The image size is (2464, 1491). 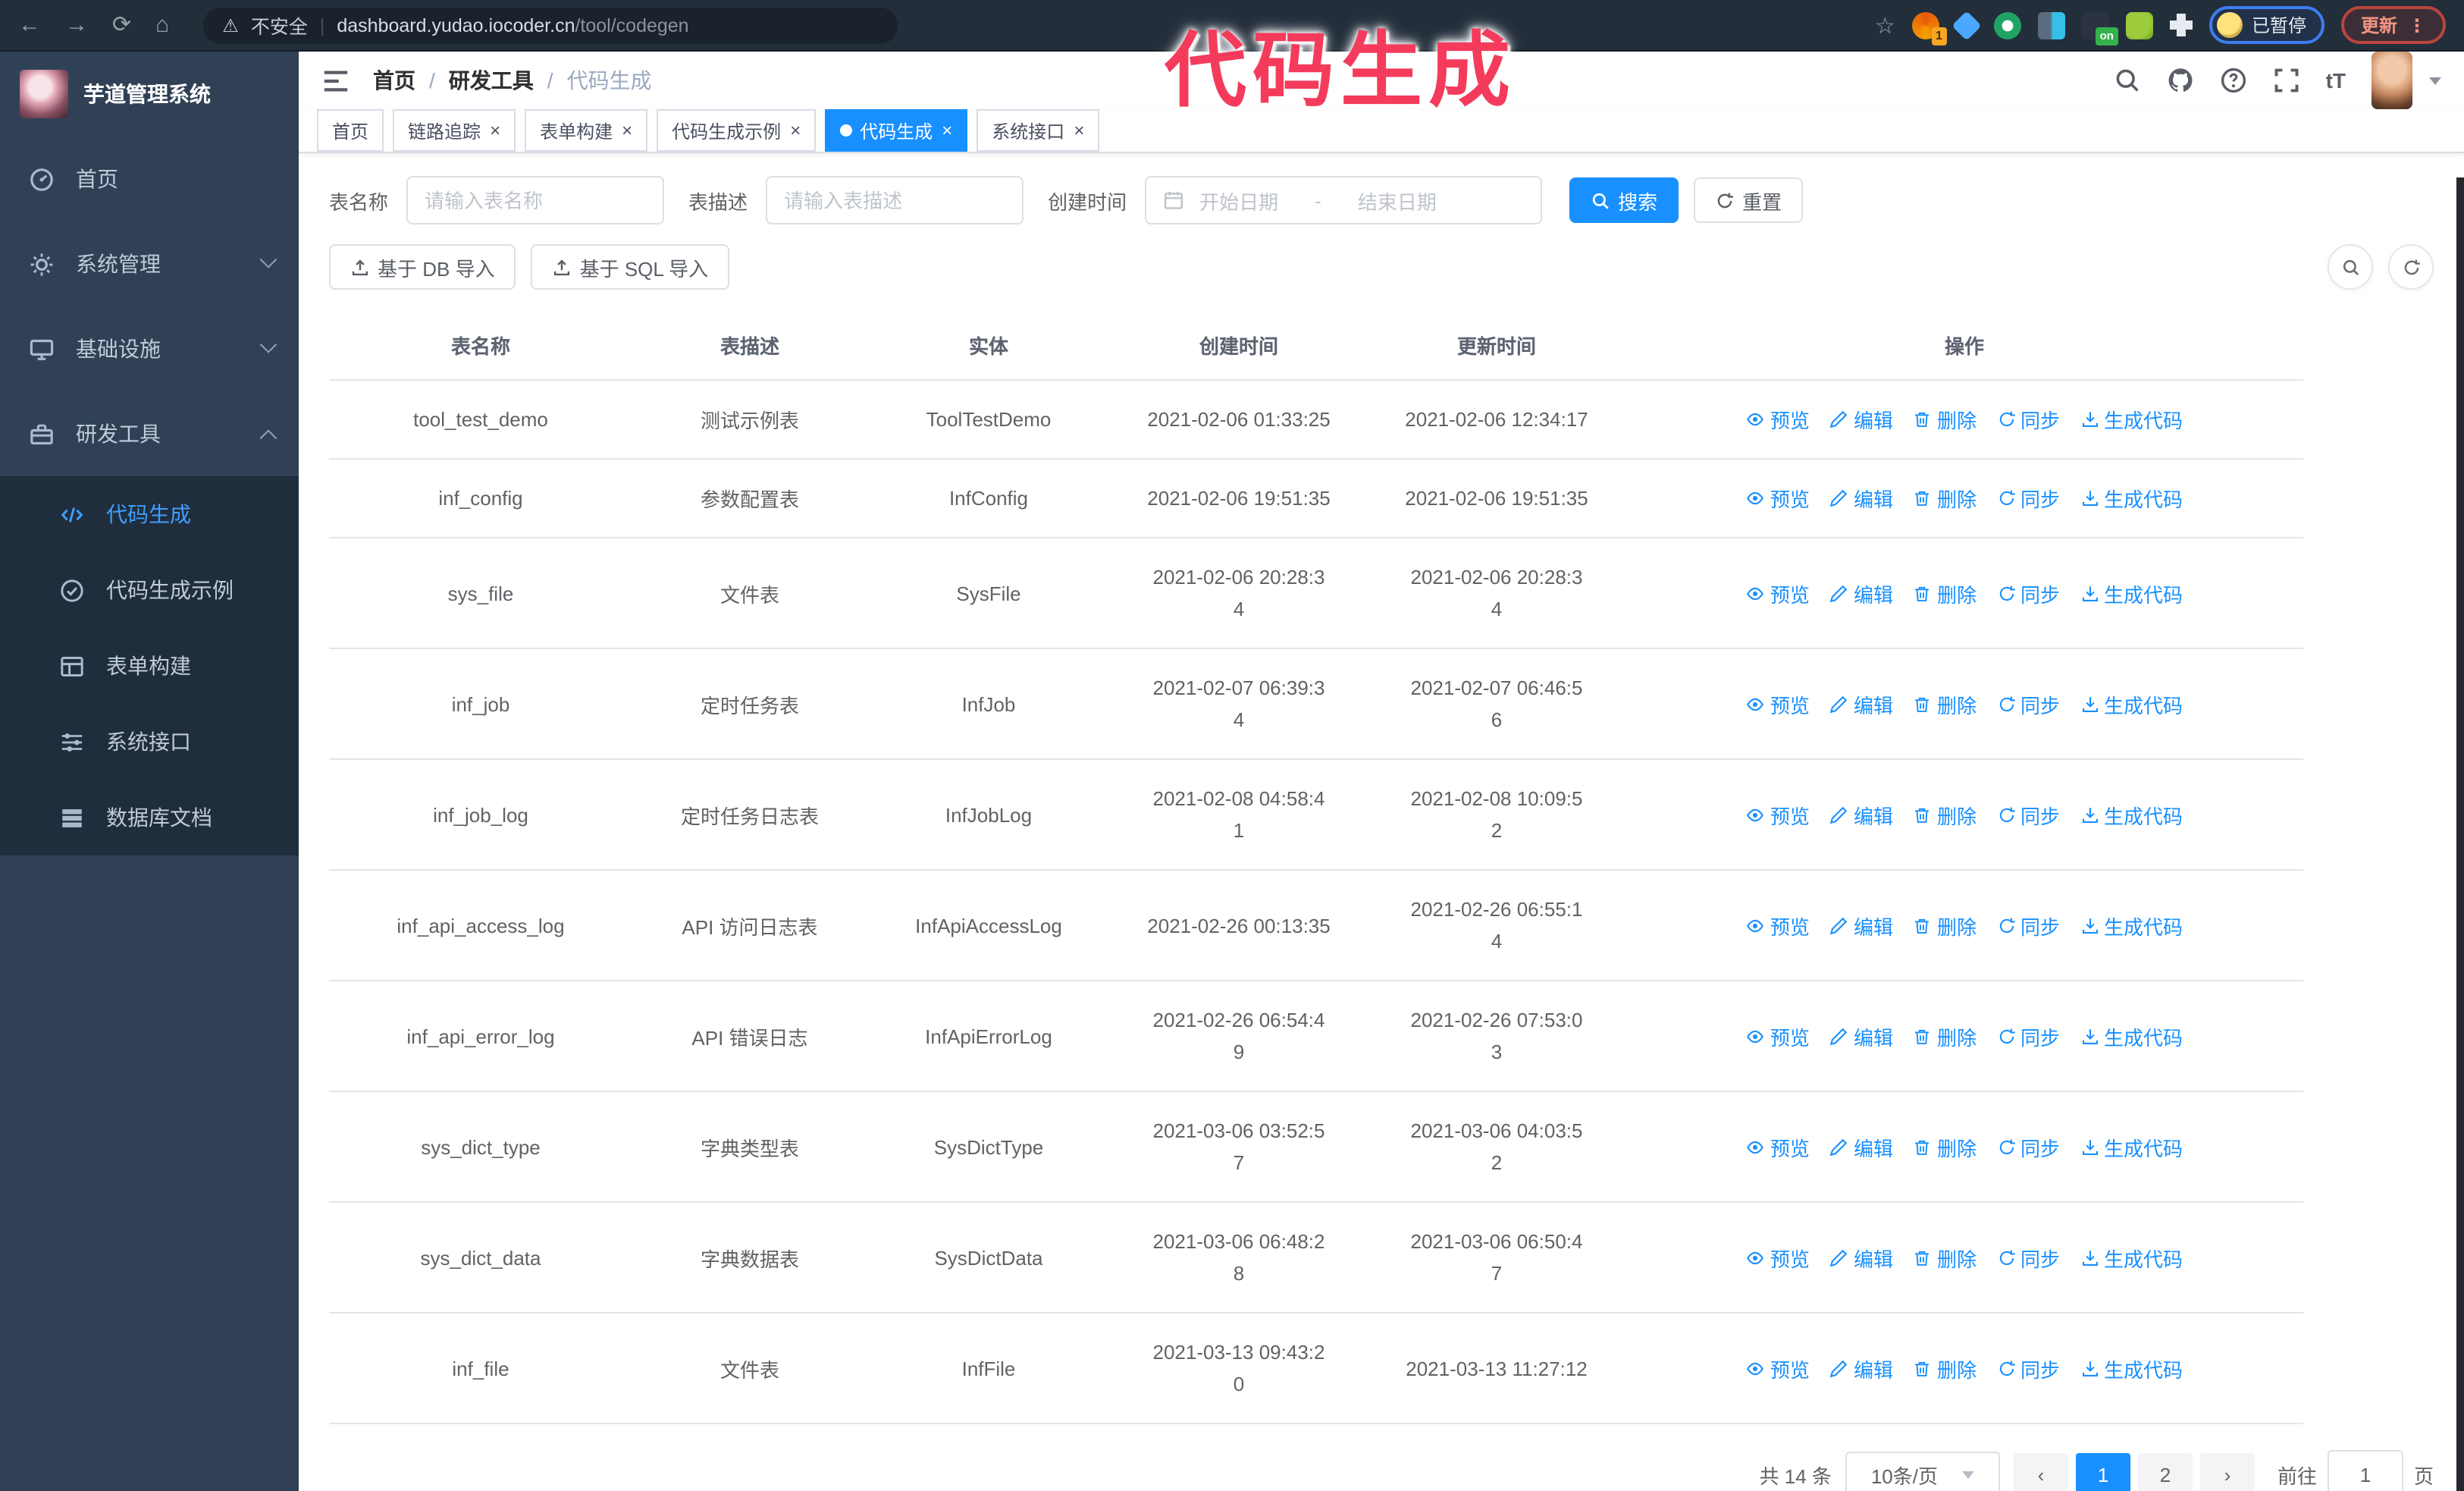 I want to click on sidebar-item-codegen-example: 代码生成示例, so click(x=150, y=590).